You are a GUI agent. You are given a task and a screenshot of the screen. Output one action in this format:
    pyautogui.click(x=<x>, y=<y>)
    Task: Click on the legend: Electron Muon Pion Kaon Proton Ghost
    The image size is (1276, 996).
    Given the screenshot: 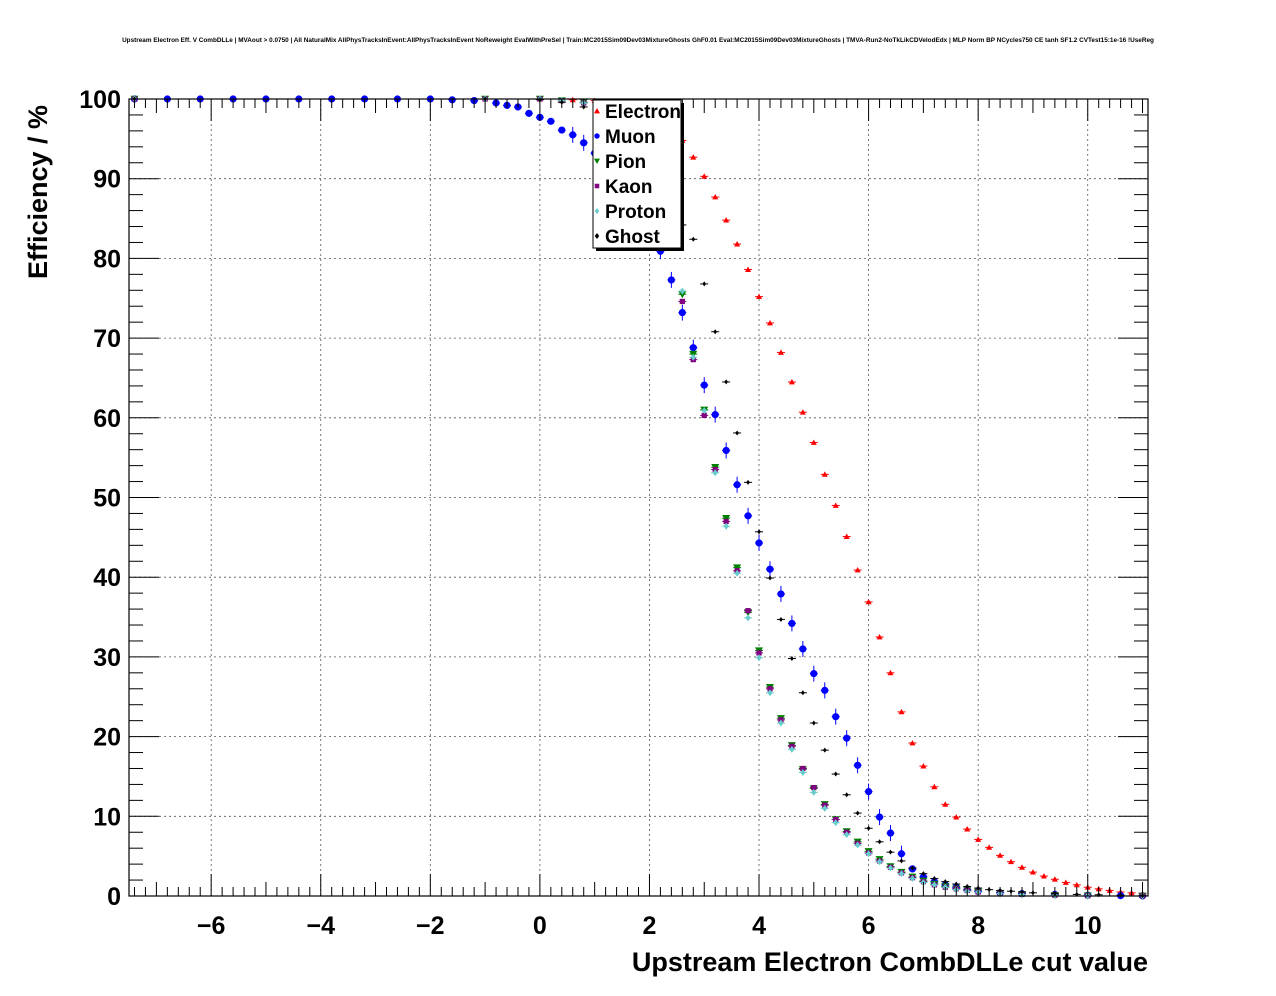 What is the action you would take?
    pyautogui.click(x=638, y=175)
    